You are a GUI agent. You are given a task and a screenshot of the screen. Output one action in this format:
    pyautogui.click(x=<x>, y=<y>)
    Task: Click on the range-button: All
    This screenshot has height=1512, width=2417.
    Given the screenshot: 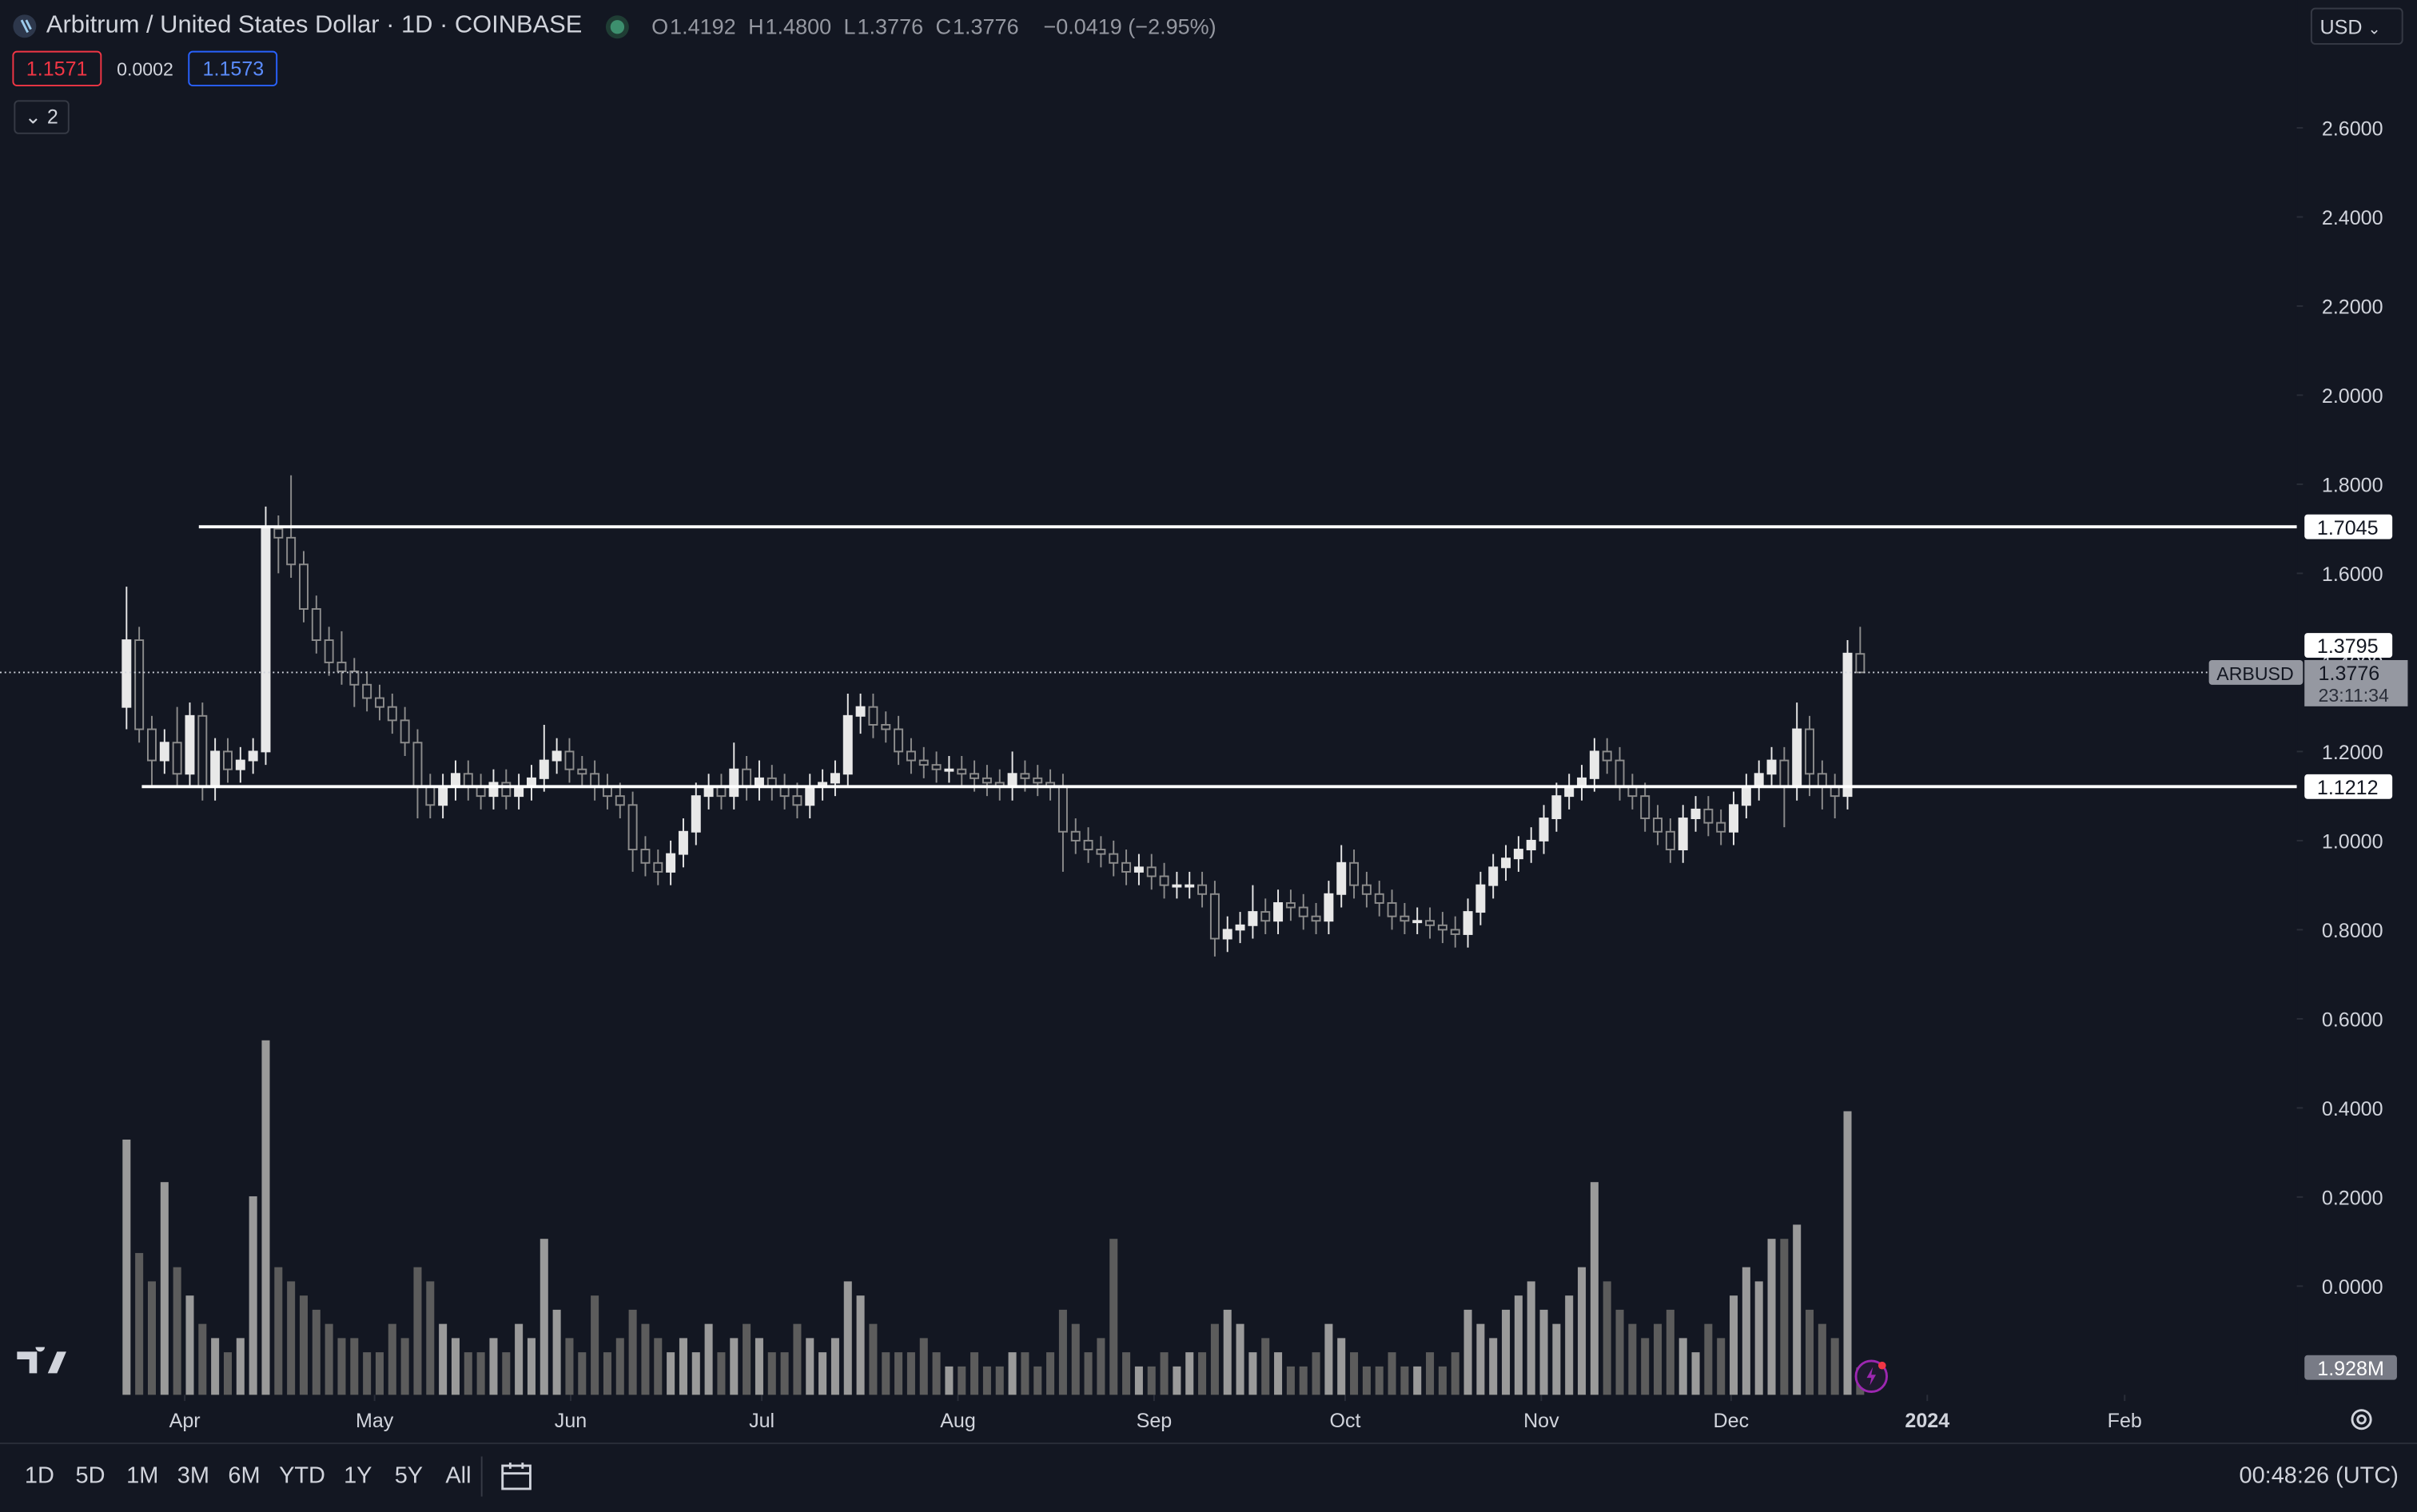 What is the action you would take?
    pyautogui.click(x=458, y=1475)
    